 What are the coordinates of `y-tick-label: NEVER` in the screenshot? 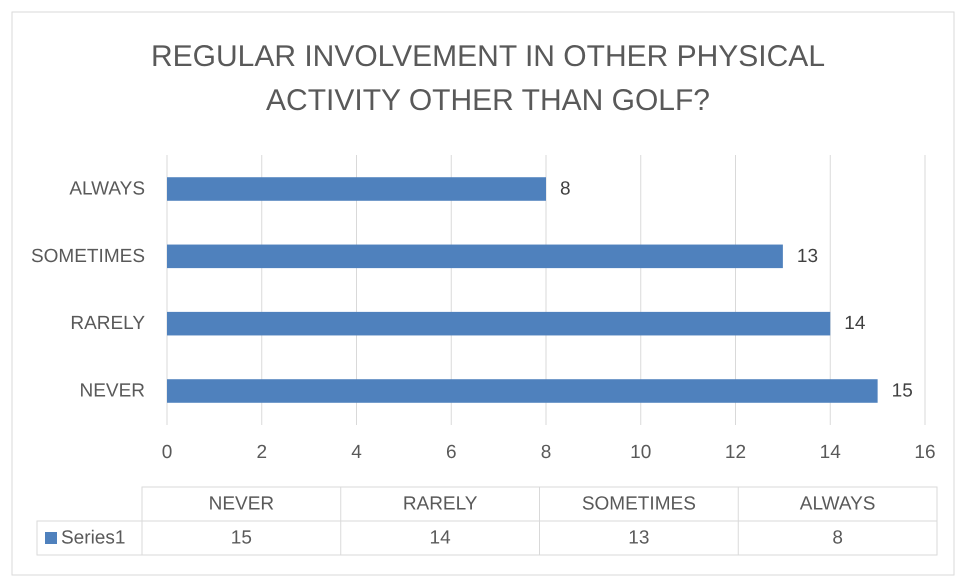 It's located at (112, 391).